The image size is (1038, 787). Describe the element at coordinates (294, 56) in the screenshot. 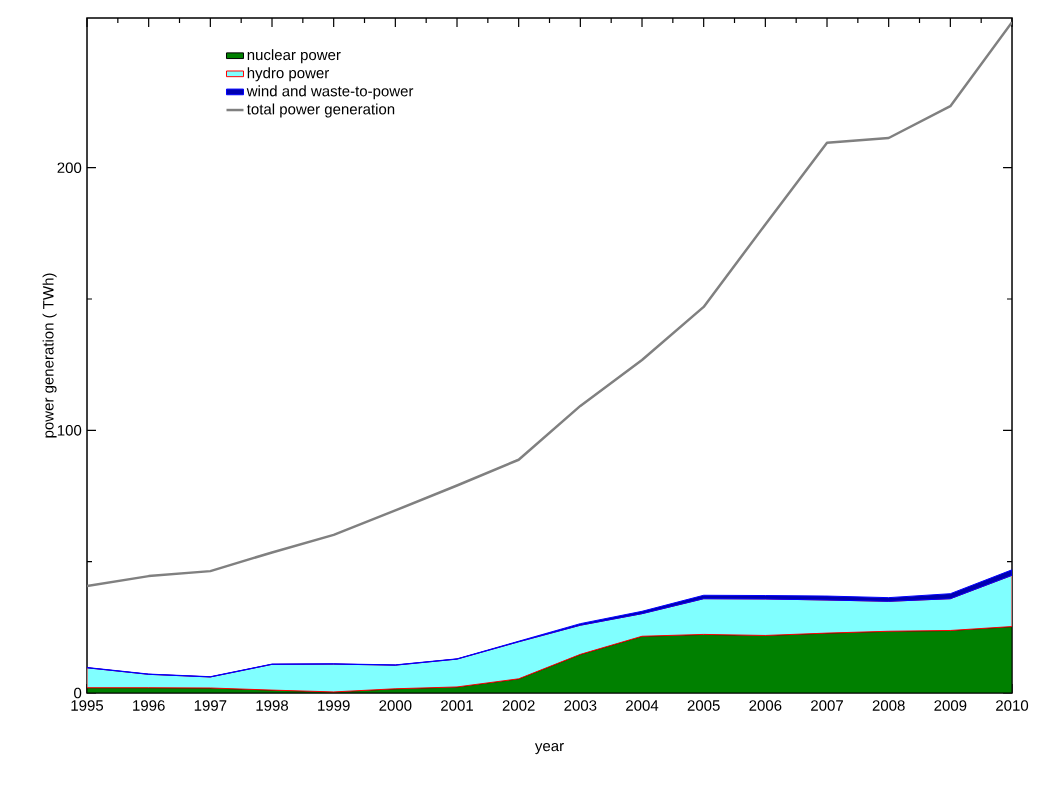

I see `legend-label: nuclear power` at that location.